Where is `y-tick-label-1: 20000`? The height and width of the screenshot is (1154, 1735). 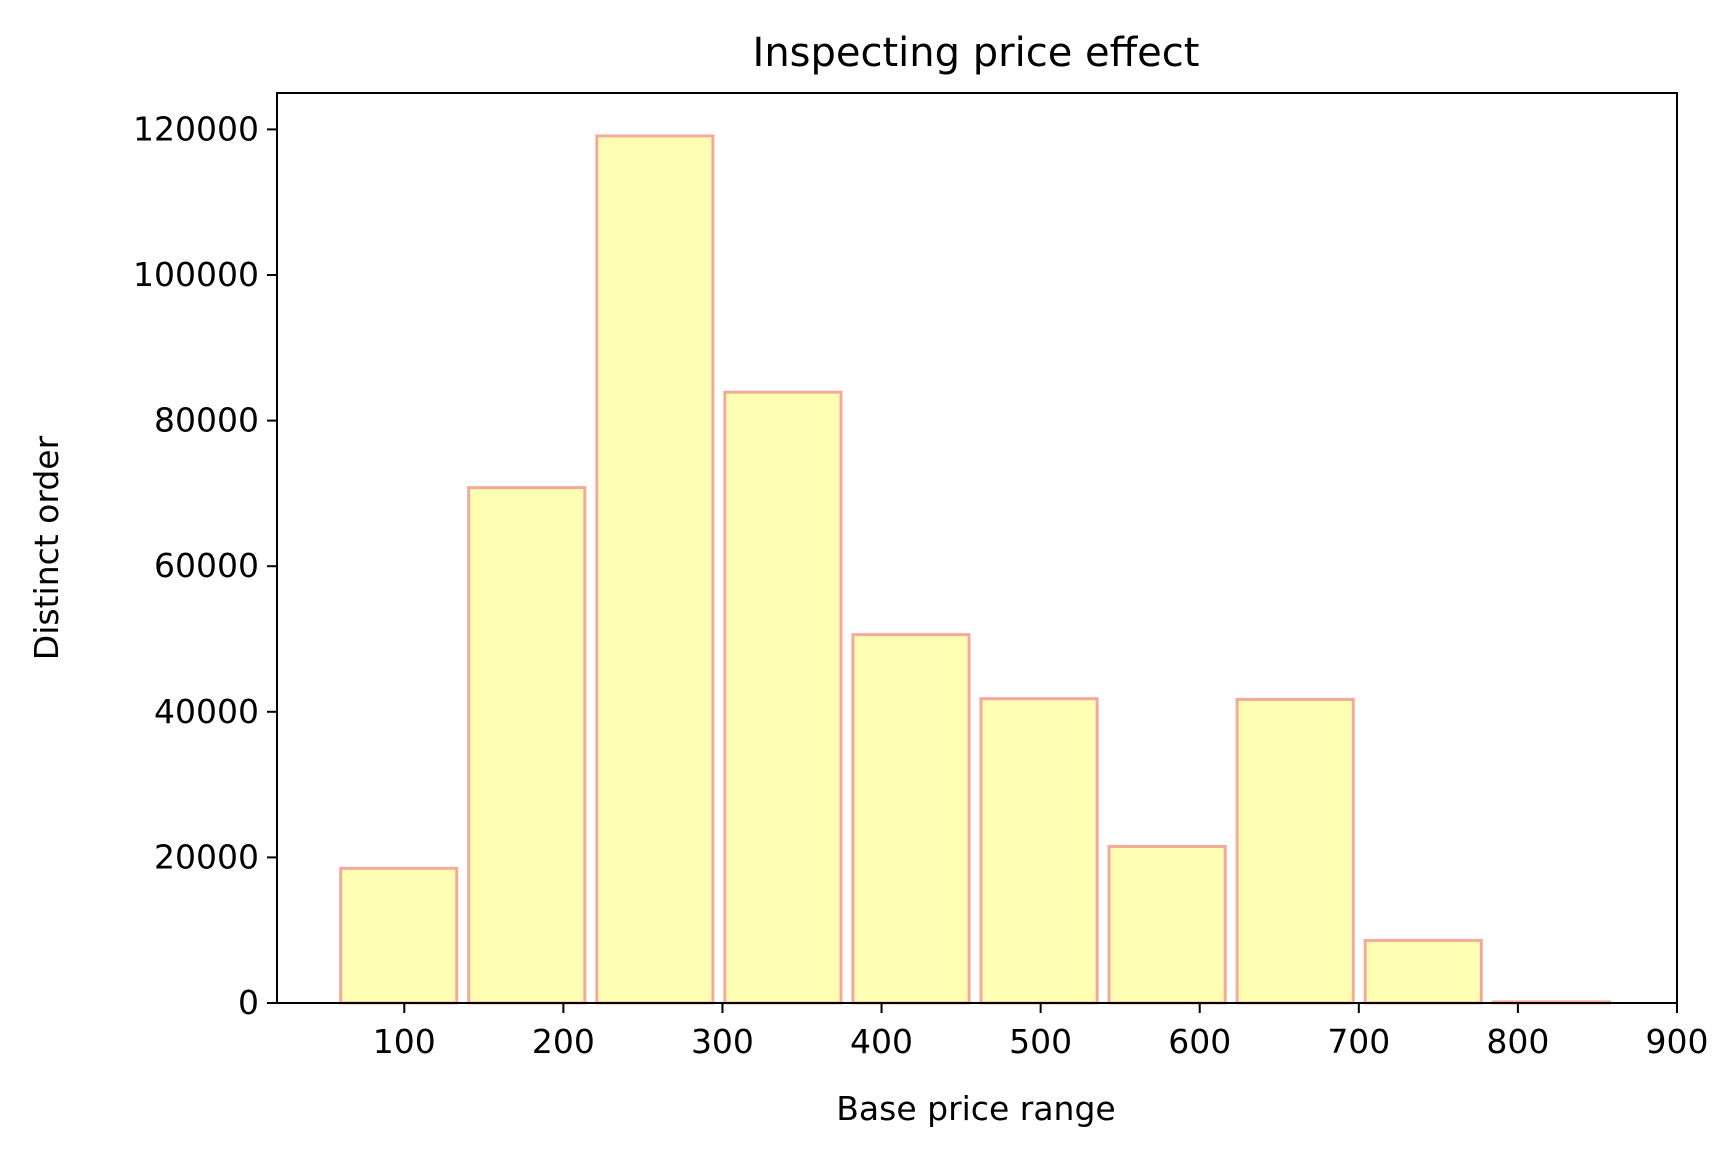
y-tick-label-1: 20000 is located at coordinates (206, 856).